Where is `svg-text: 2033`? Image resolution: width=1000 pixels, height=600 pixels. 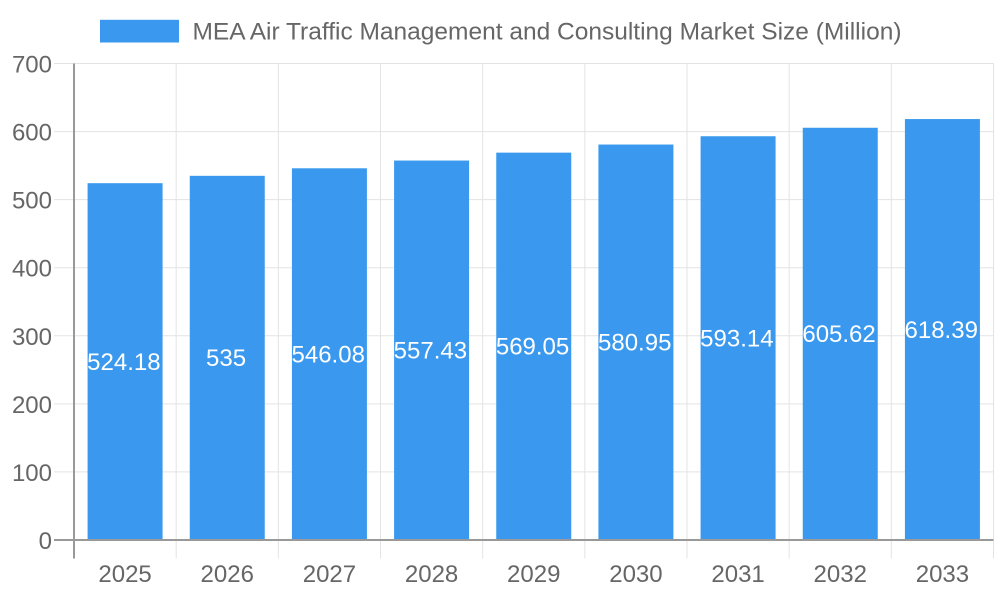
svg-text: 2033 is located at coordinates (942, 574).